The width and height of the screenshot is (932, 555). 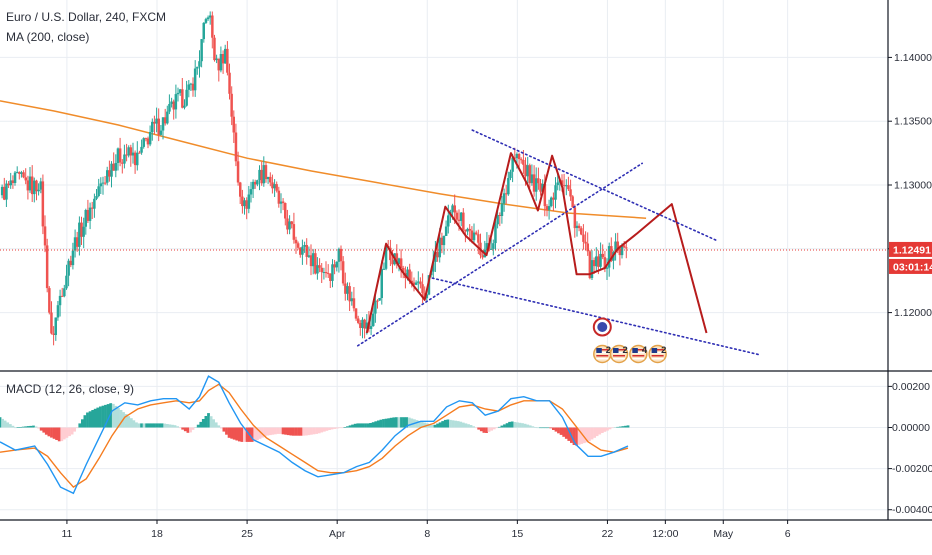 What do you see at coordinates (595, 185) in the screenshot?
I see `channel-line` at bounding box center [595, 185].